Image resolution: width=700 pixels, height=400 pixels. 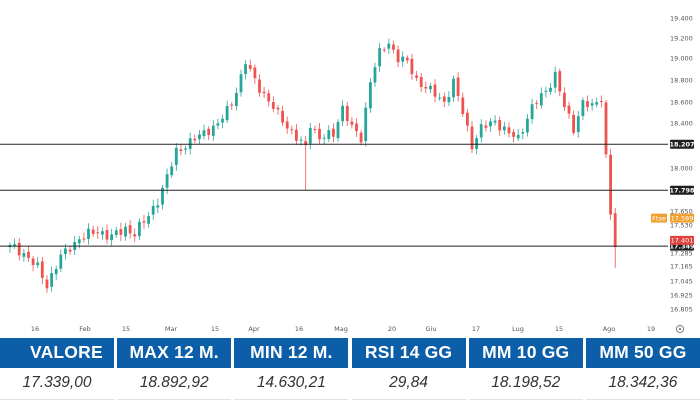 What do you see at coordinates (681, 295) in the screenshot?
I see `y-tick-label: 16.925` at bounding box center [681, 295].